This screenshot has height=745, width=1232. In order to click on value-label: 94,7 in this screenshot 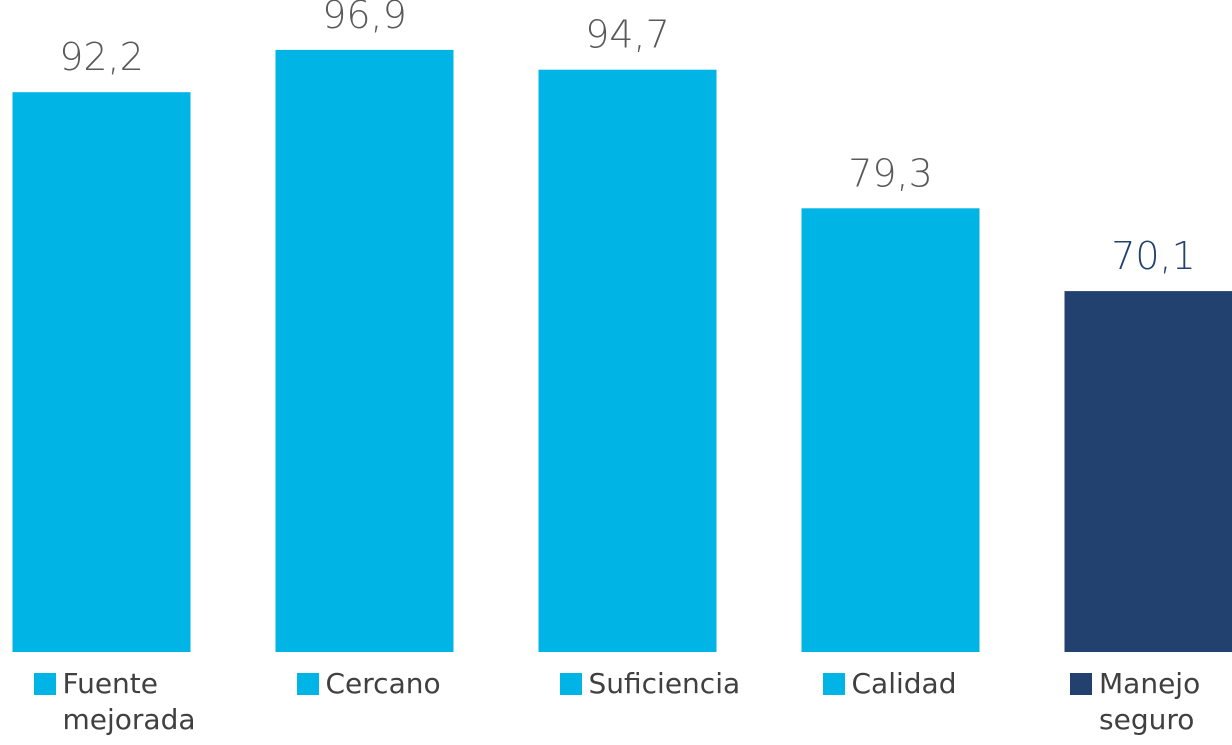, I will do `click(627, 35)`.